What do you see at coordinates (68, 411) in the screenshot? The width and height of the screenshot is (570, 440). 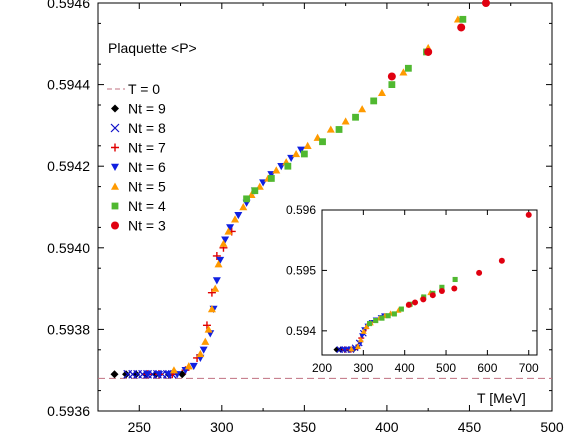 I see `y-tick-label: 0.5936` at bounding box center [68, 411].